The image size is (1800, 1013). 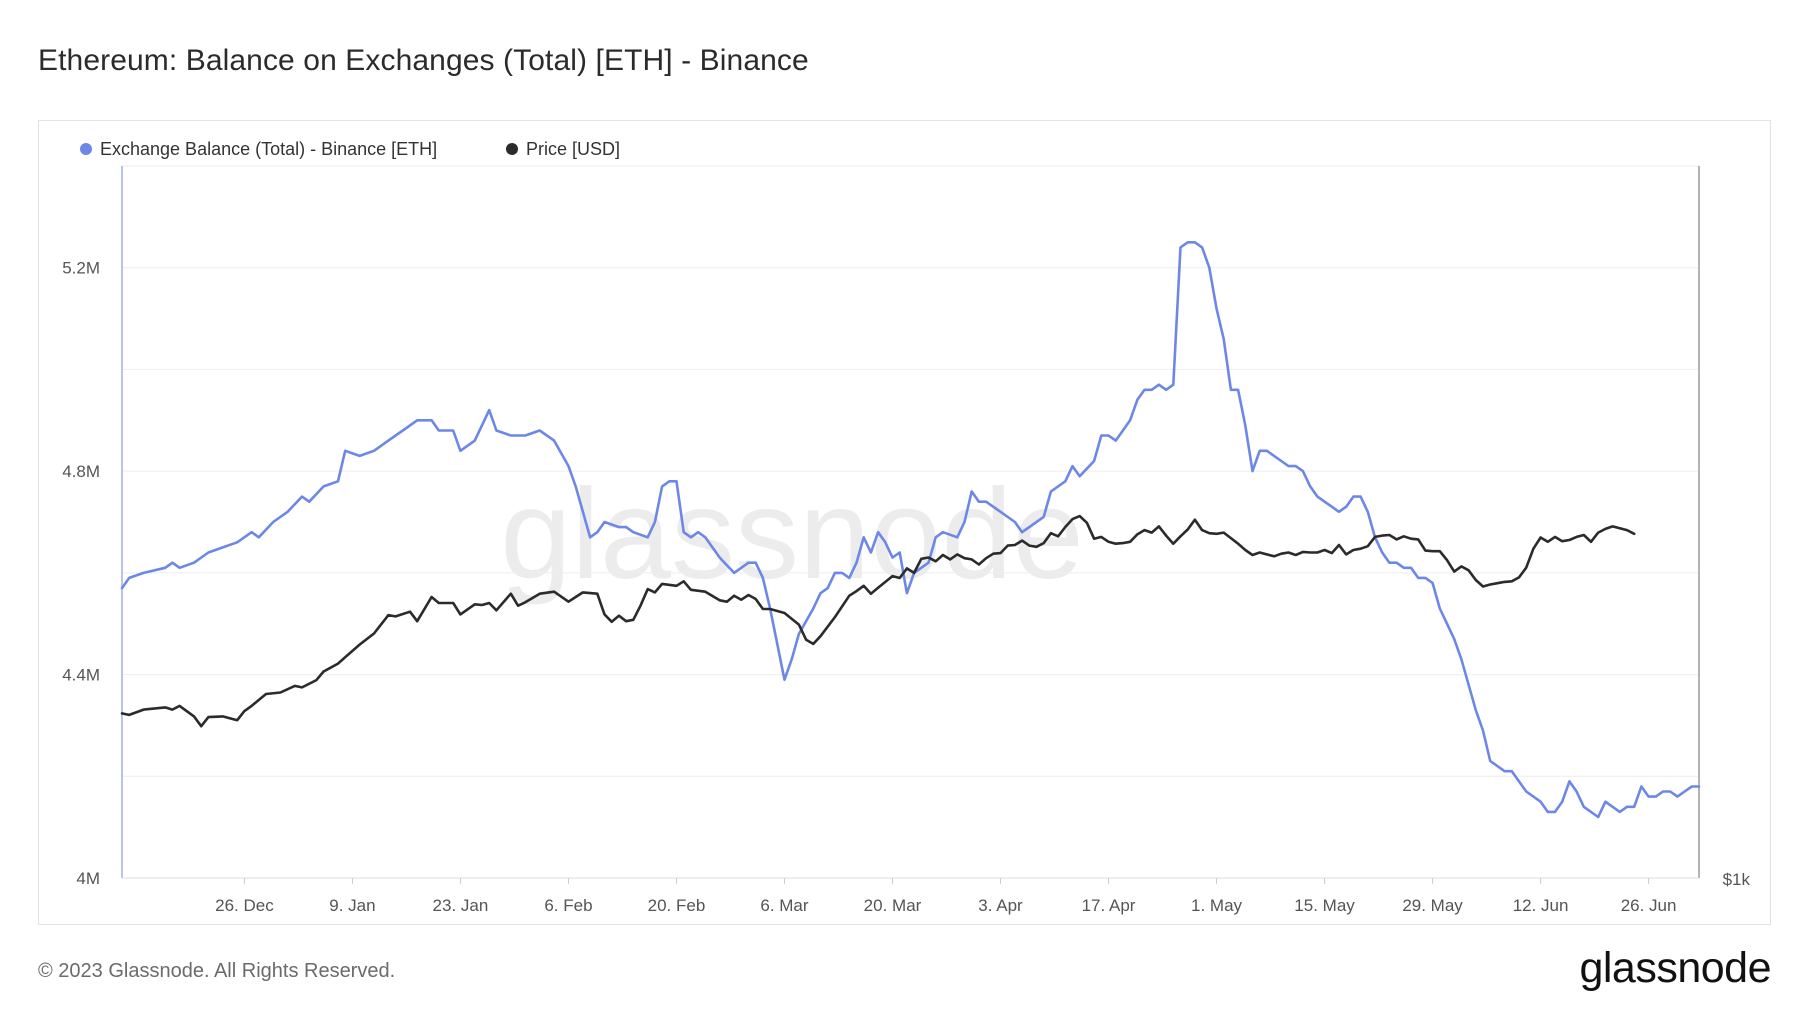 I want to click on x-tick-label: 20. Feb, so click(x=677, y=905).